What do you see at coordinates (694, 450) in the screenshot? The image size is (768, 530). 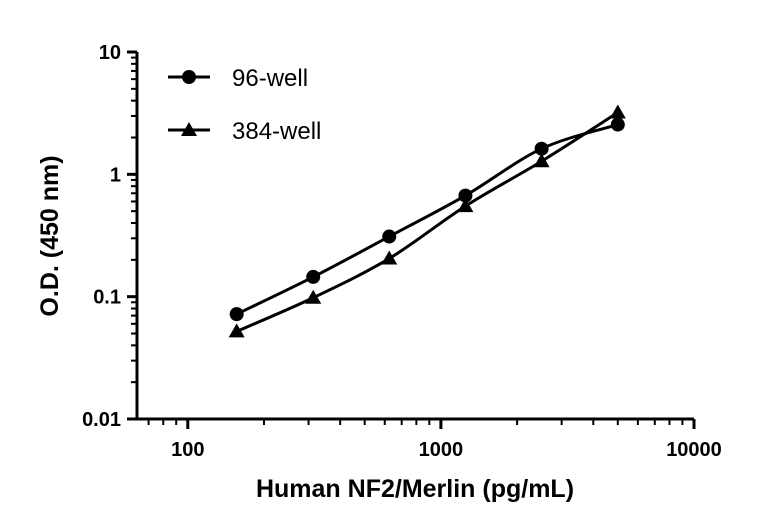 I see `x-tick-label: 10000` at bounding box center [694, 450].